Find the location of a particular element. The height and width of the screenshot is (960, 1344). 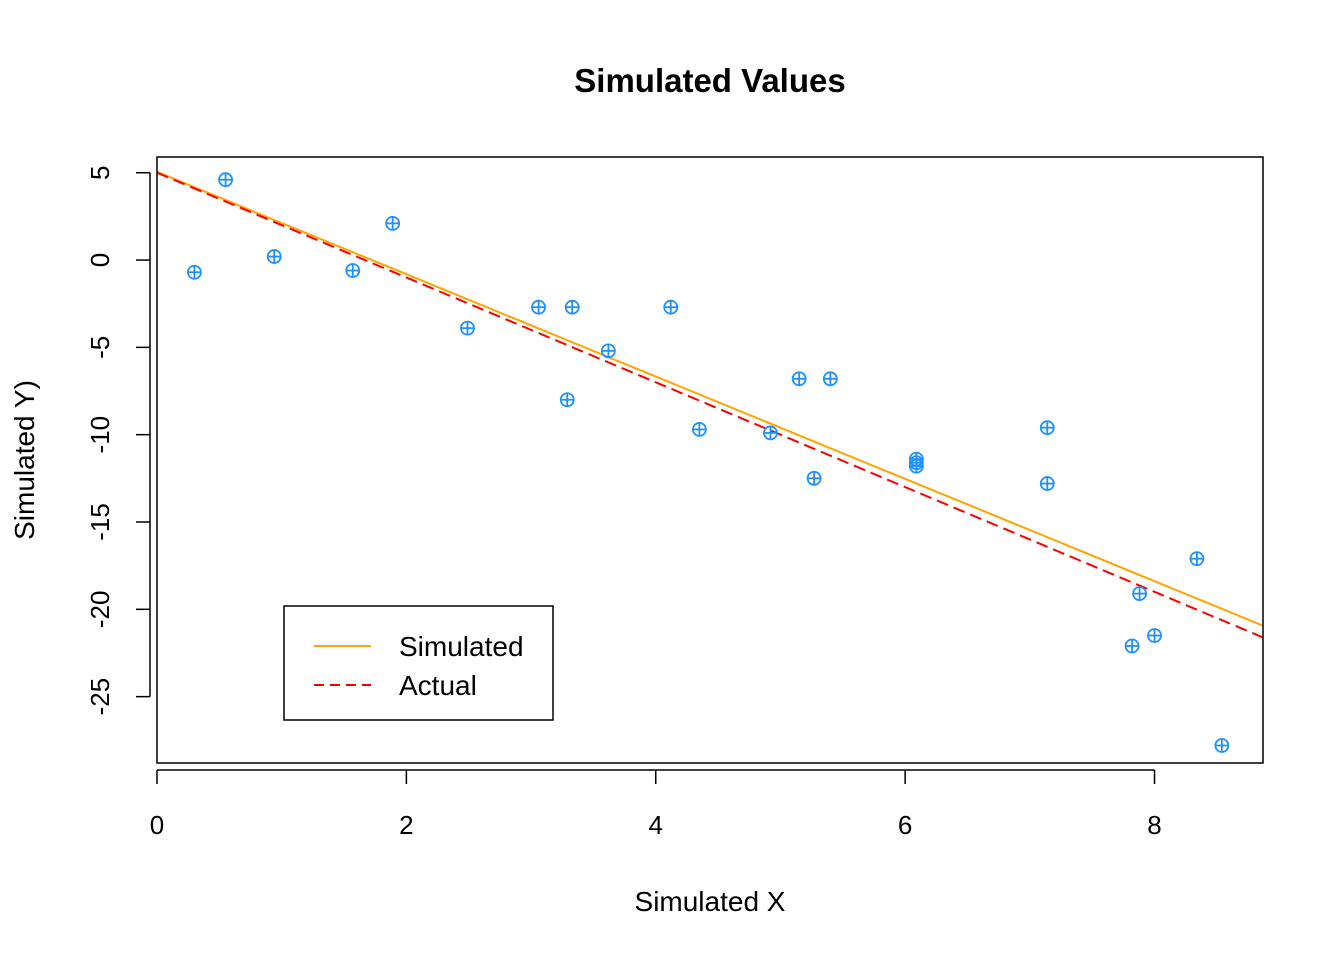

y-tick-label: -5 is located at coordinates (100, 347).